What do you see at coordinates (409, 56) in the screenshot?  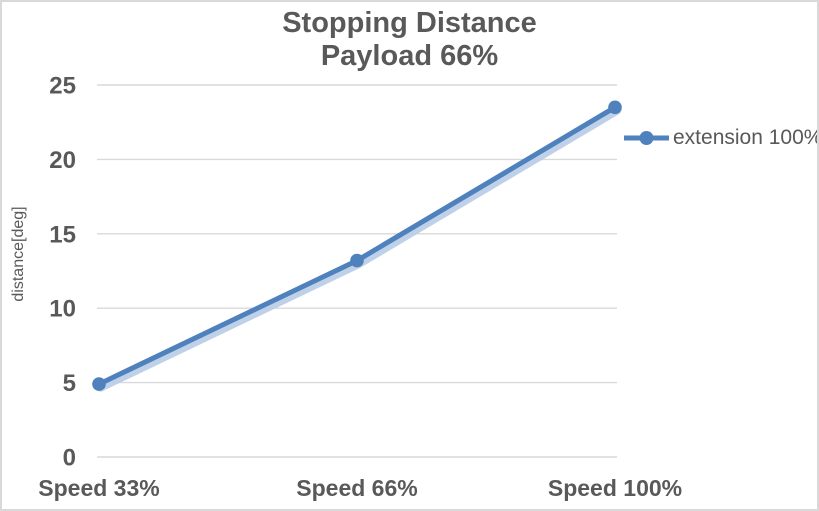 I see `chart-title-line2: Payload 66%` at bounding box center [409, 56].